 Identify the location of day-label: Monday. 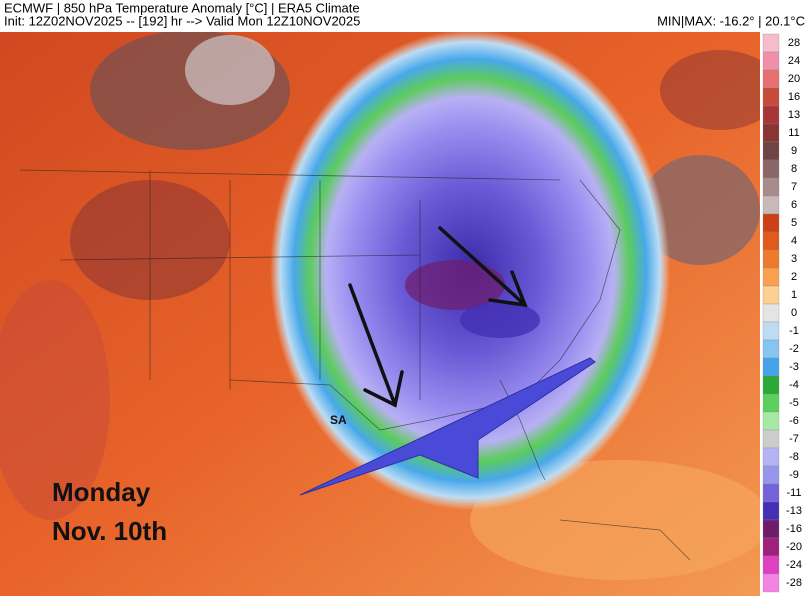
(101, 492).